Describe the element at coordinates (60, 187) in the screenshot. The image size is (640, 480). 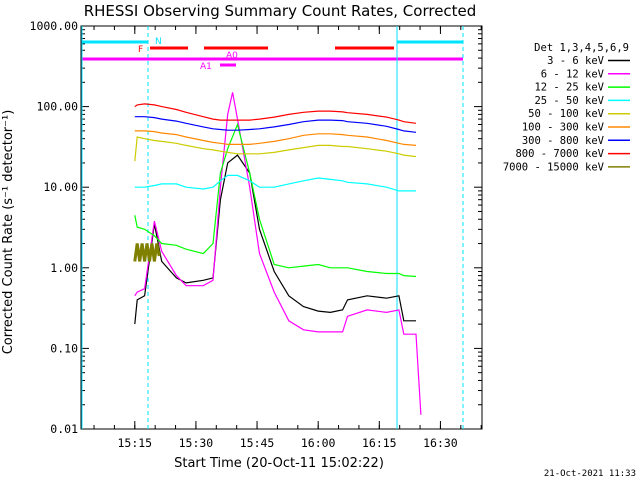
I see `y-tick-label: 10.00` at that location.